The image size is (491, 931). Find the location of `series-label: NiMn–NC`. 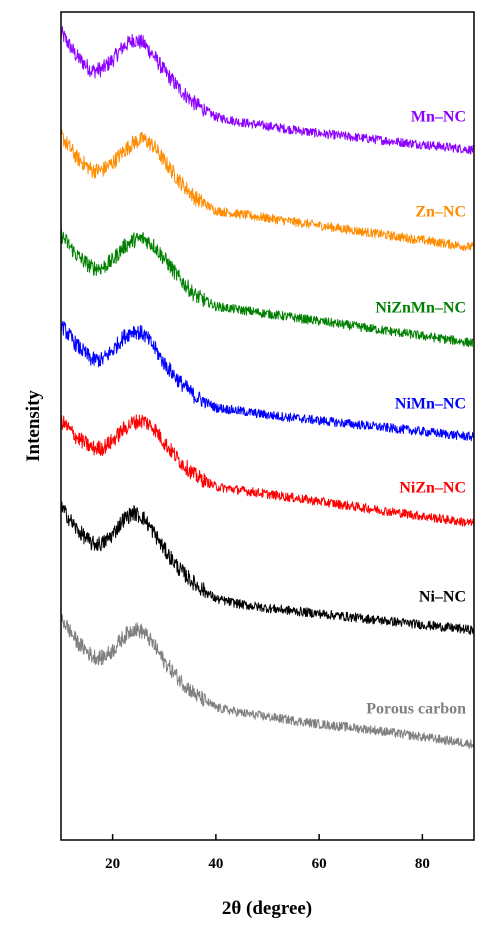

series-label: NiMn–NC is located at coordinates (430, 403).